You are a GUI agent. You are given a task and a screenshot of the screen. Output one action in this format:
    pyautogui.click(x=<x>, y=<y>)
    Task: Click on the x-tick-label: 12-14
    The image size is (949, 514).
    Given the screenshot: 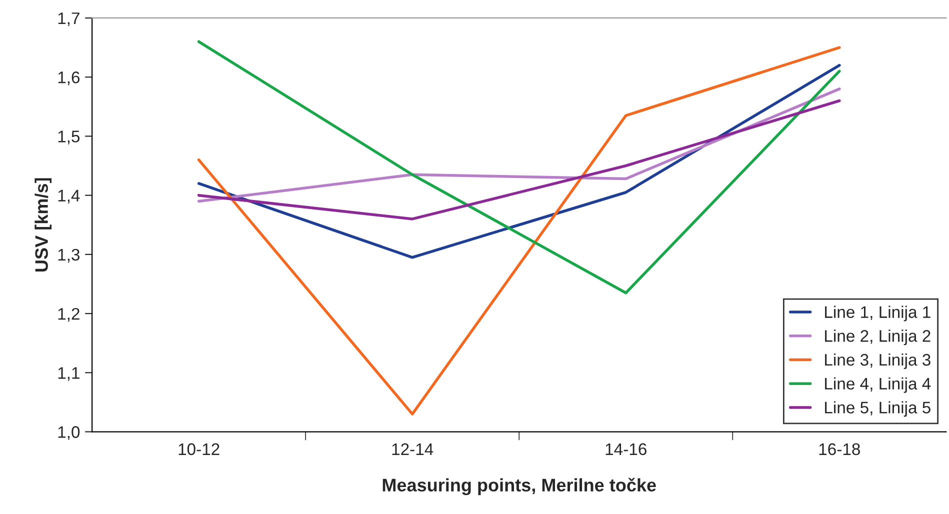 What is the action you would take?
    pyautogui.click(x=413, y=449)
    